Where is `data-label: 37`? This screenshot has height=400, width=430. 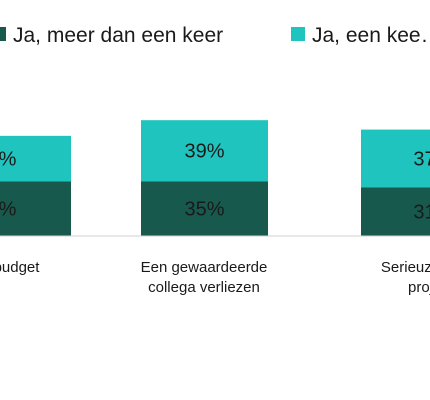 data-label: 37 is located at coordinates (421, 160).